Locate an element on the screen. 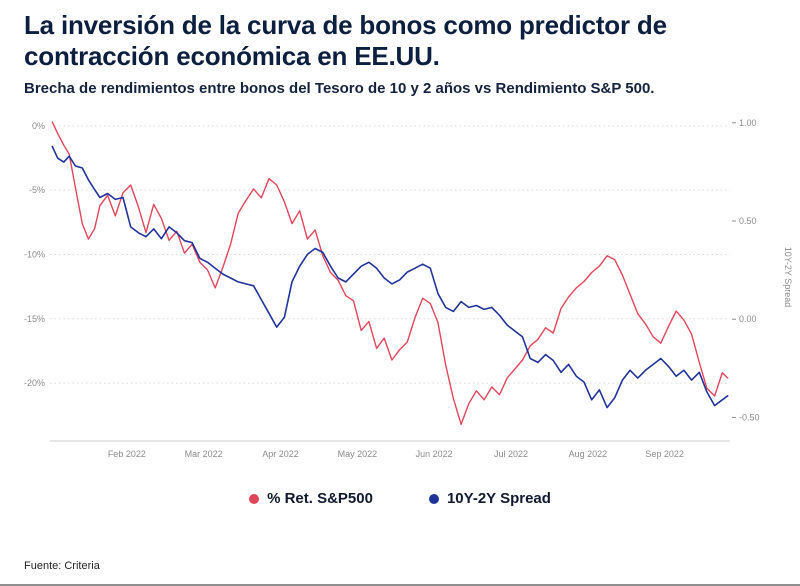 The image size is (800, 586). left-axis-tick-label: -5% is located at coordinates (37, 191).